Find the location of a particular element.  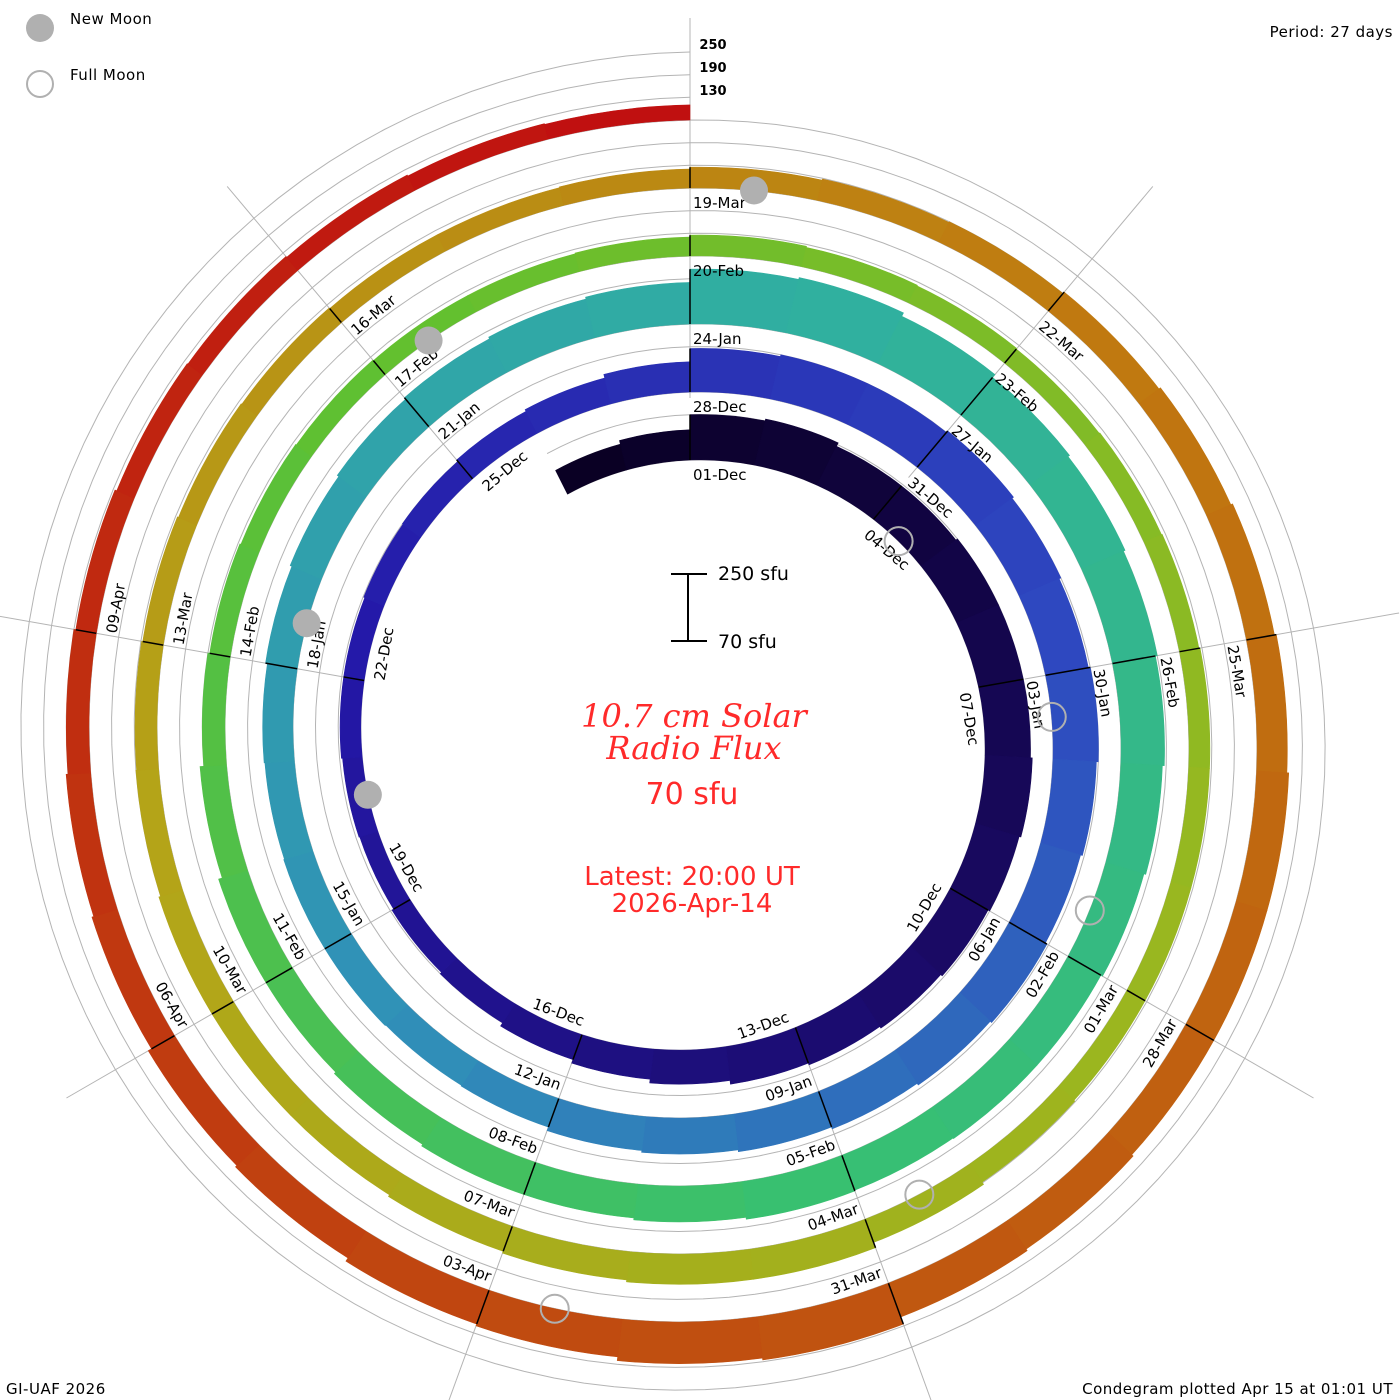

plotted-label: Condegram plotted Apr 15 at 01:01 UT is located at coordinates (1237, 1389).